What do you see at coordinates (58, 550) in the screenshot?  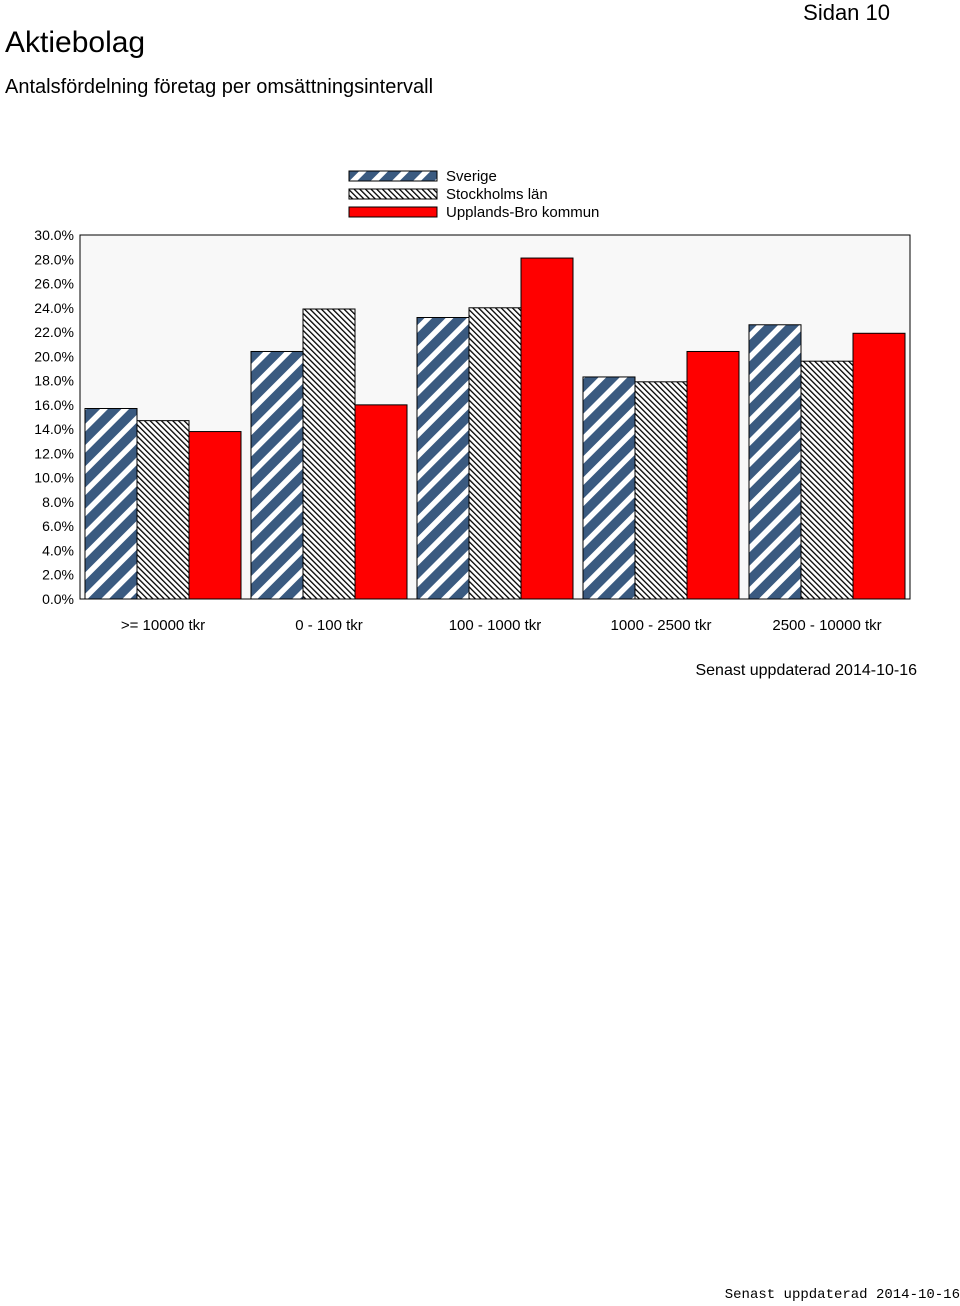 I see `y-tick-label: 4.0%` at bounding box center [58, 550].